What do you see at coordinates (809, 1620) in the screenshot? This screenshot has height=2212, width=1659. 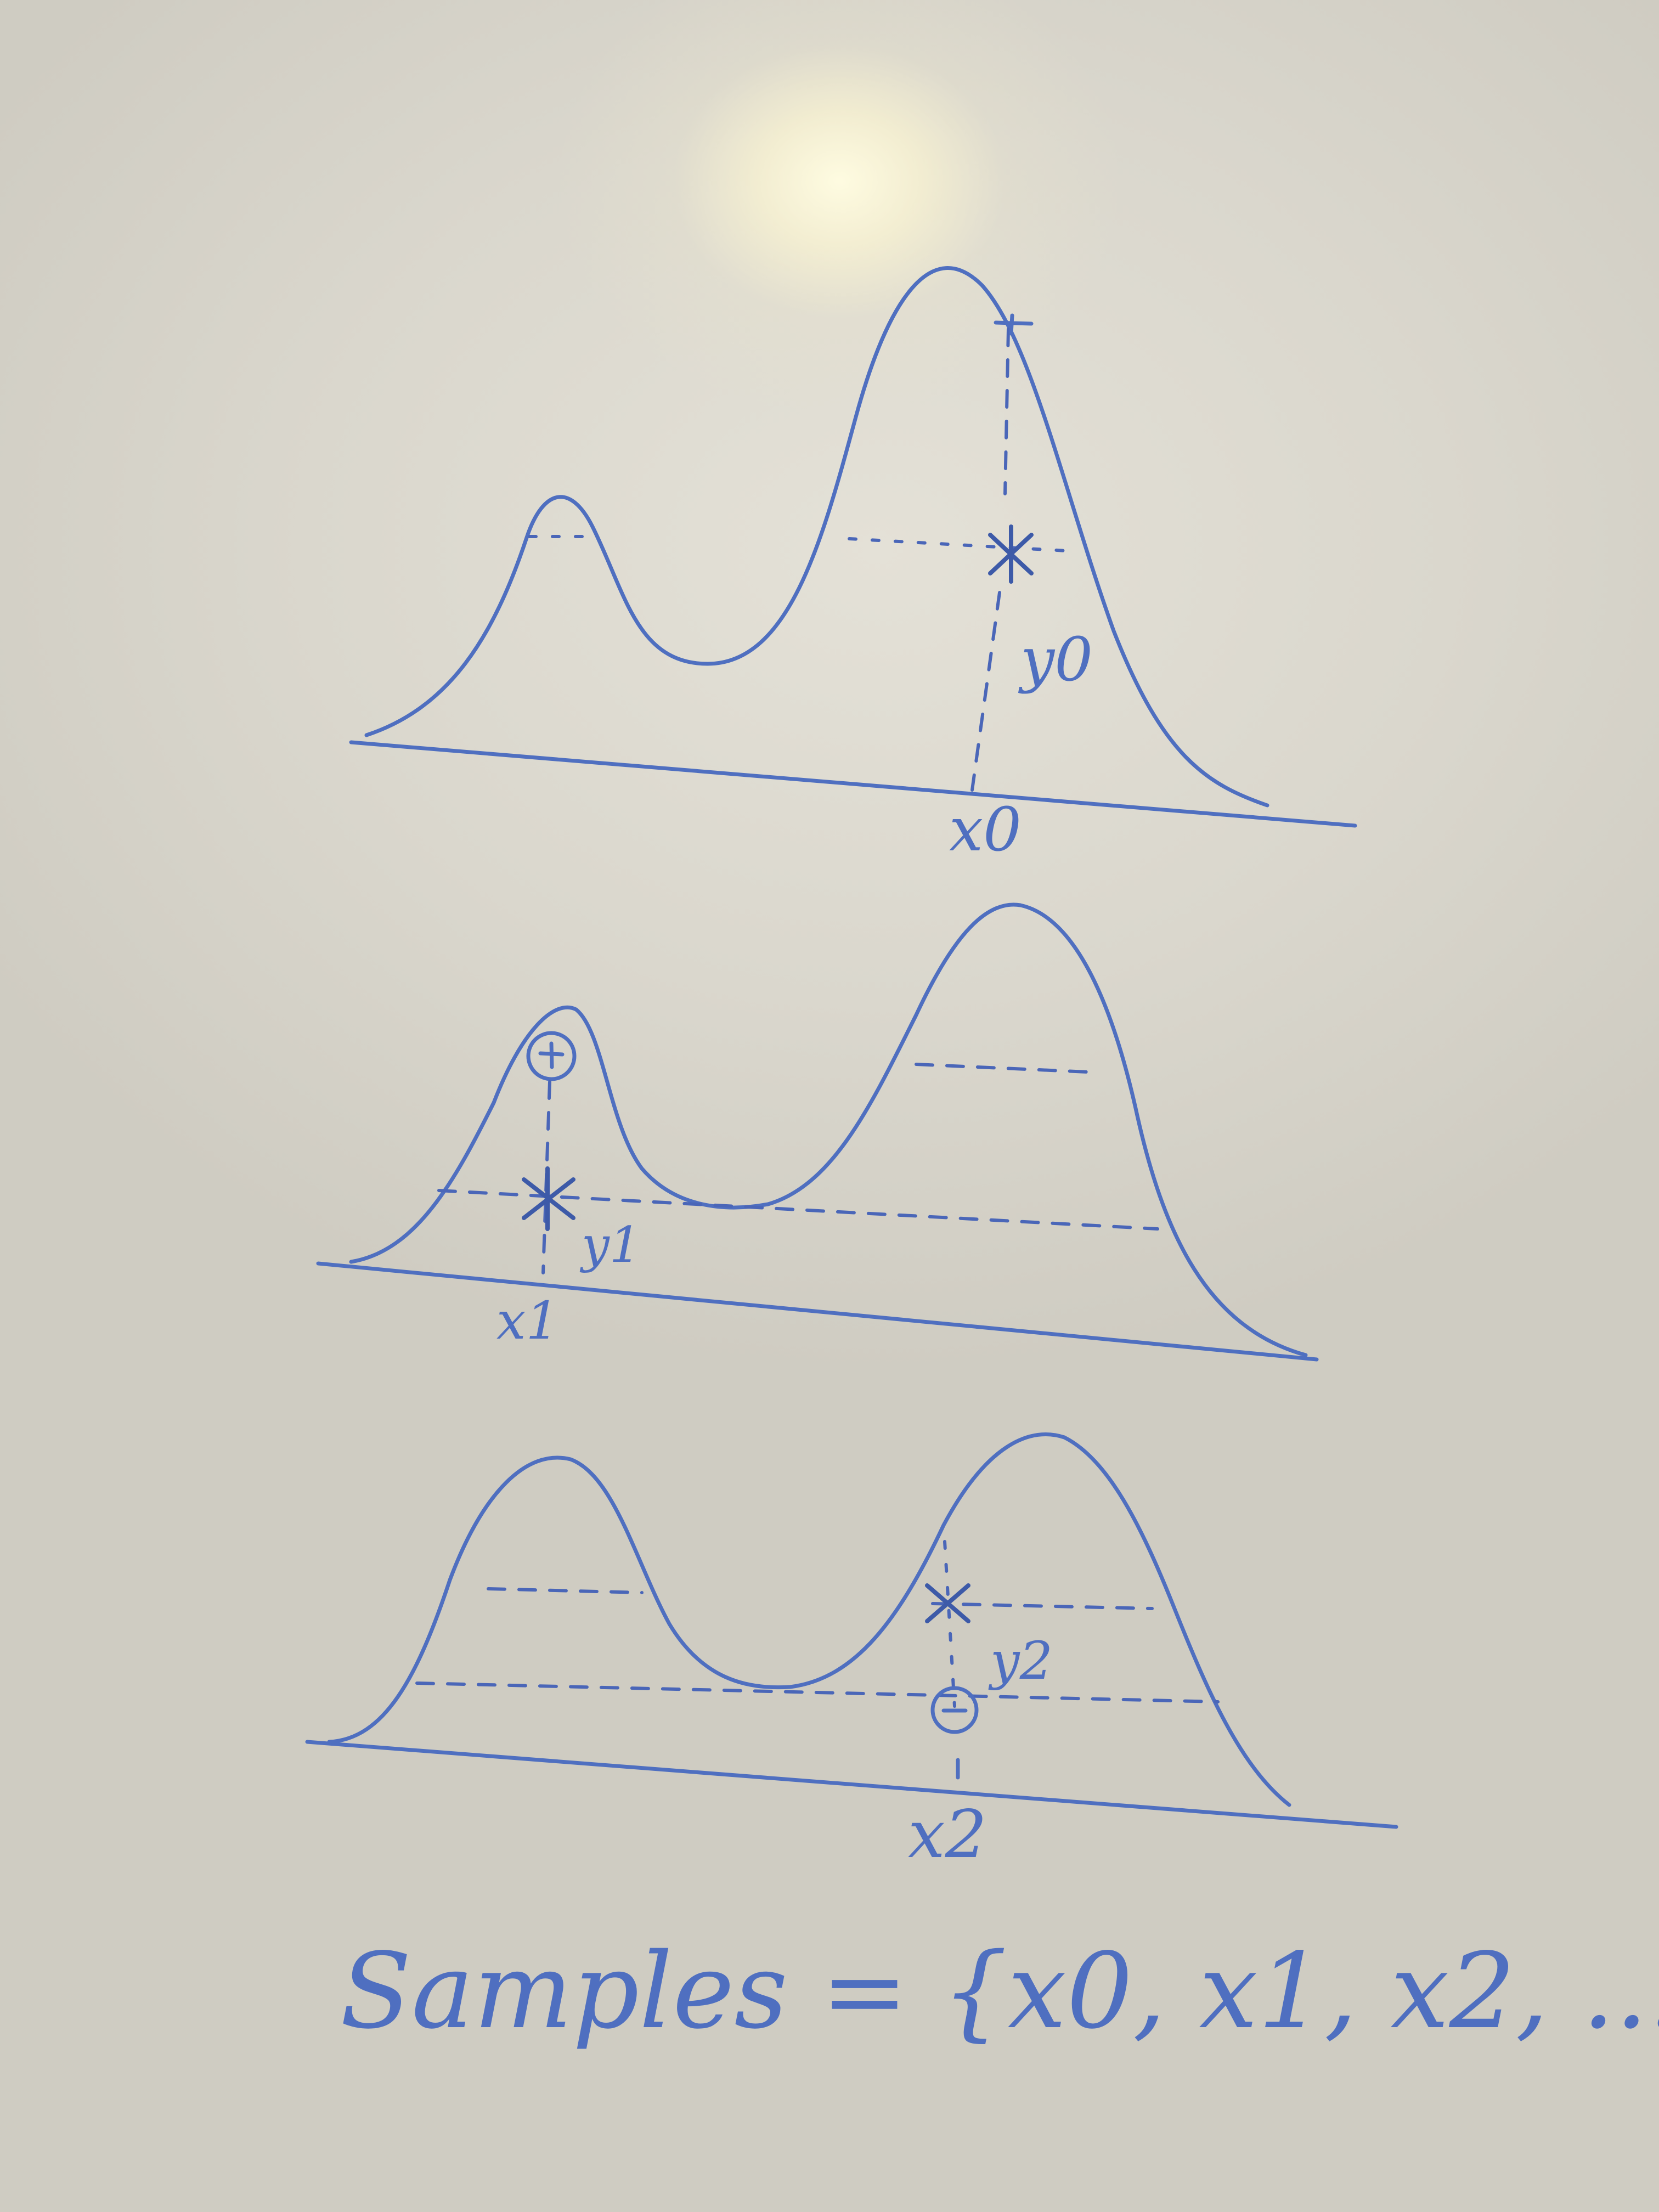 I see `panel-3-density-curve` at bounding box center [809, 1620].